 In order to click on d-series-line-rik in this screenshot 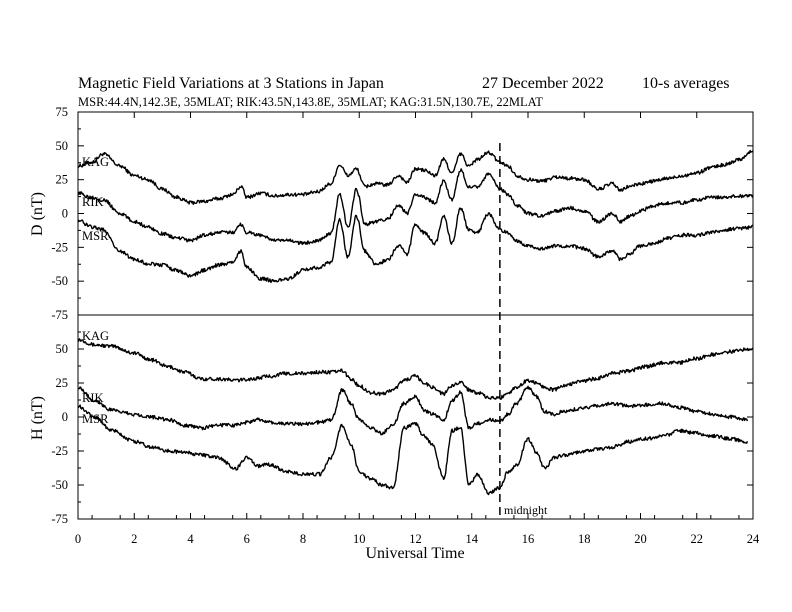, I will do `click(415, 207)`.